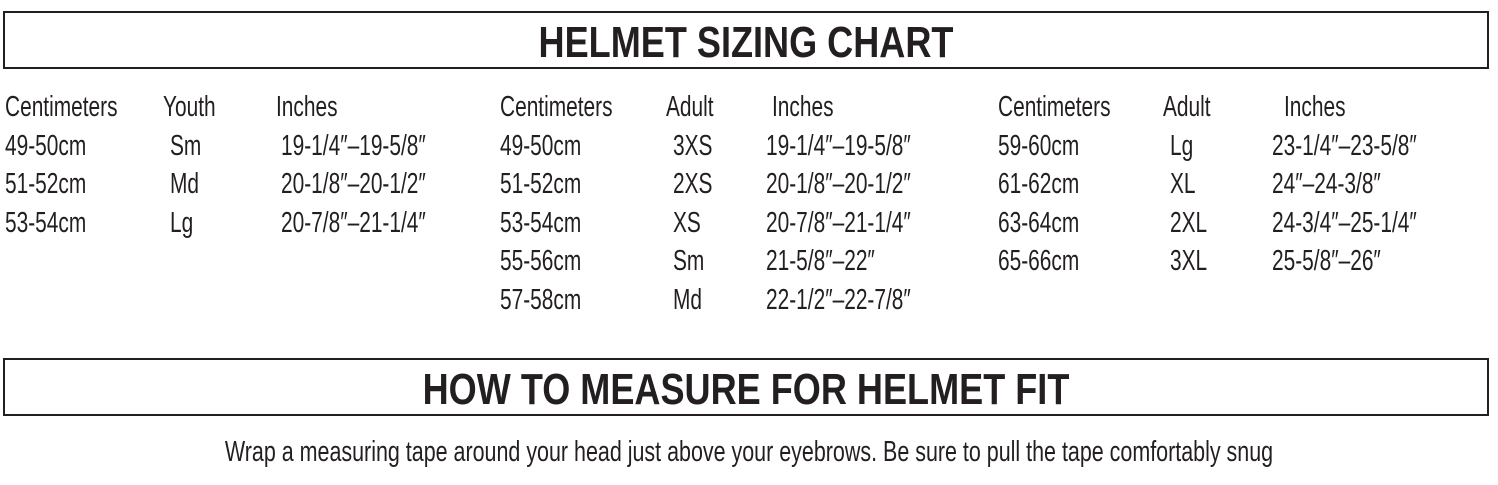  What do you see at coordinates (1039, 222) in the screenshot?
I see `table-cell-centimeters: 63-64cm` at bounding box center [1039, 222].